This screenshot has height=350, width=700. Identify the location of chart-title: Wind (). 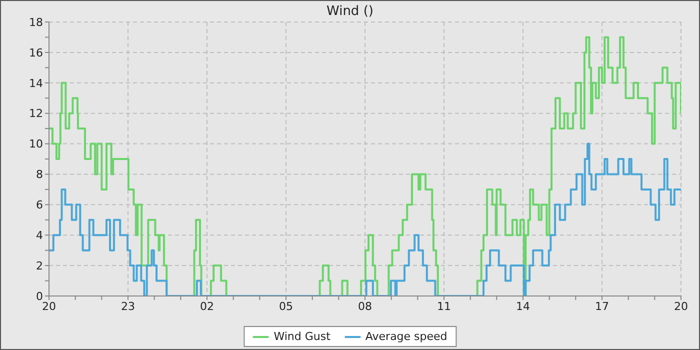
(350, 11).